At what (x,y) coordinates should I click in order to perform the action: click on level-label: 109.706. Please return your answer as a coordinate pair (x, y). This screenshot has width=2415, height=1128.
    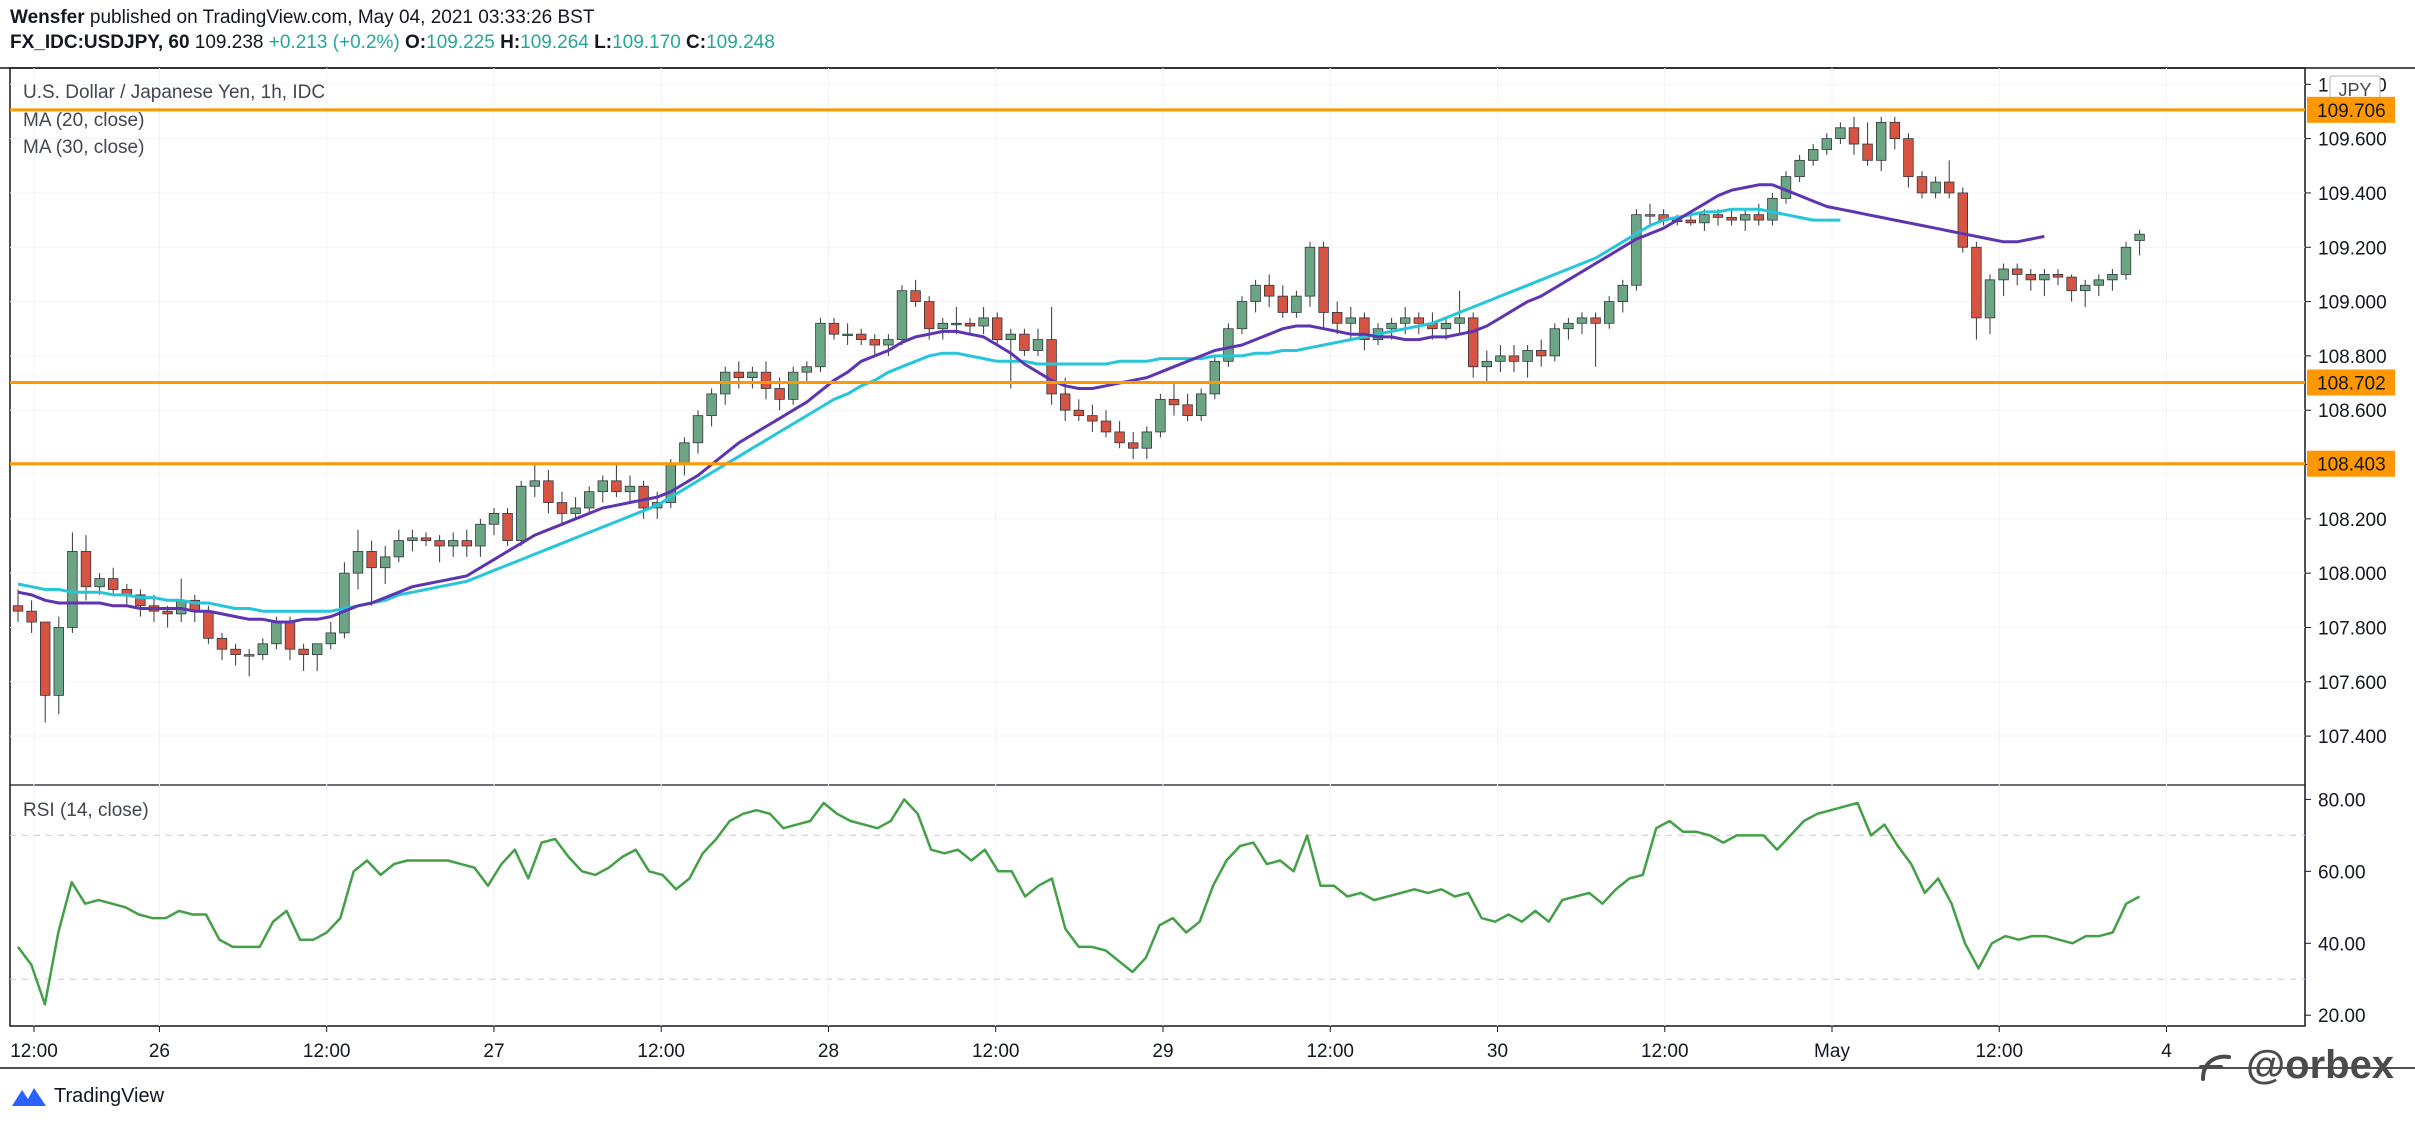
    Looking at the image, I should click on (2351, 111).